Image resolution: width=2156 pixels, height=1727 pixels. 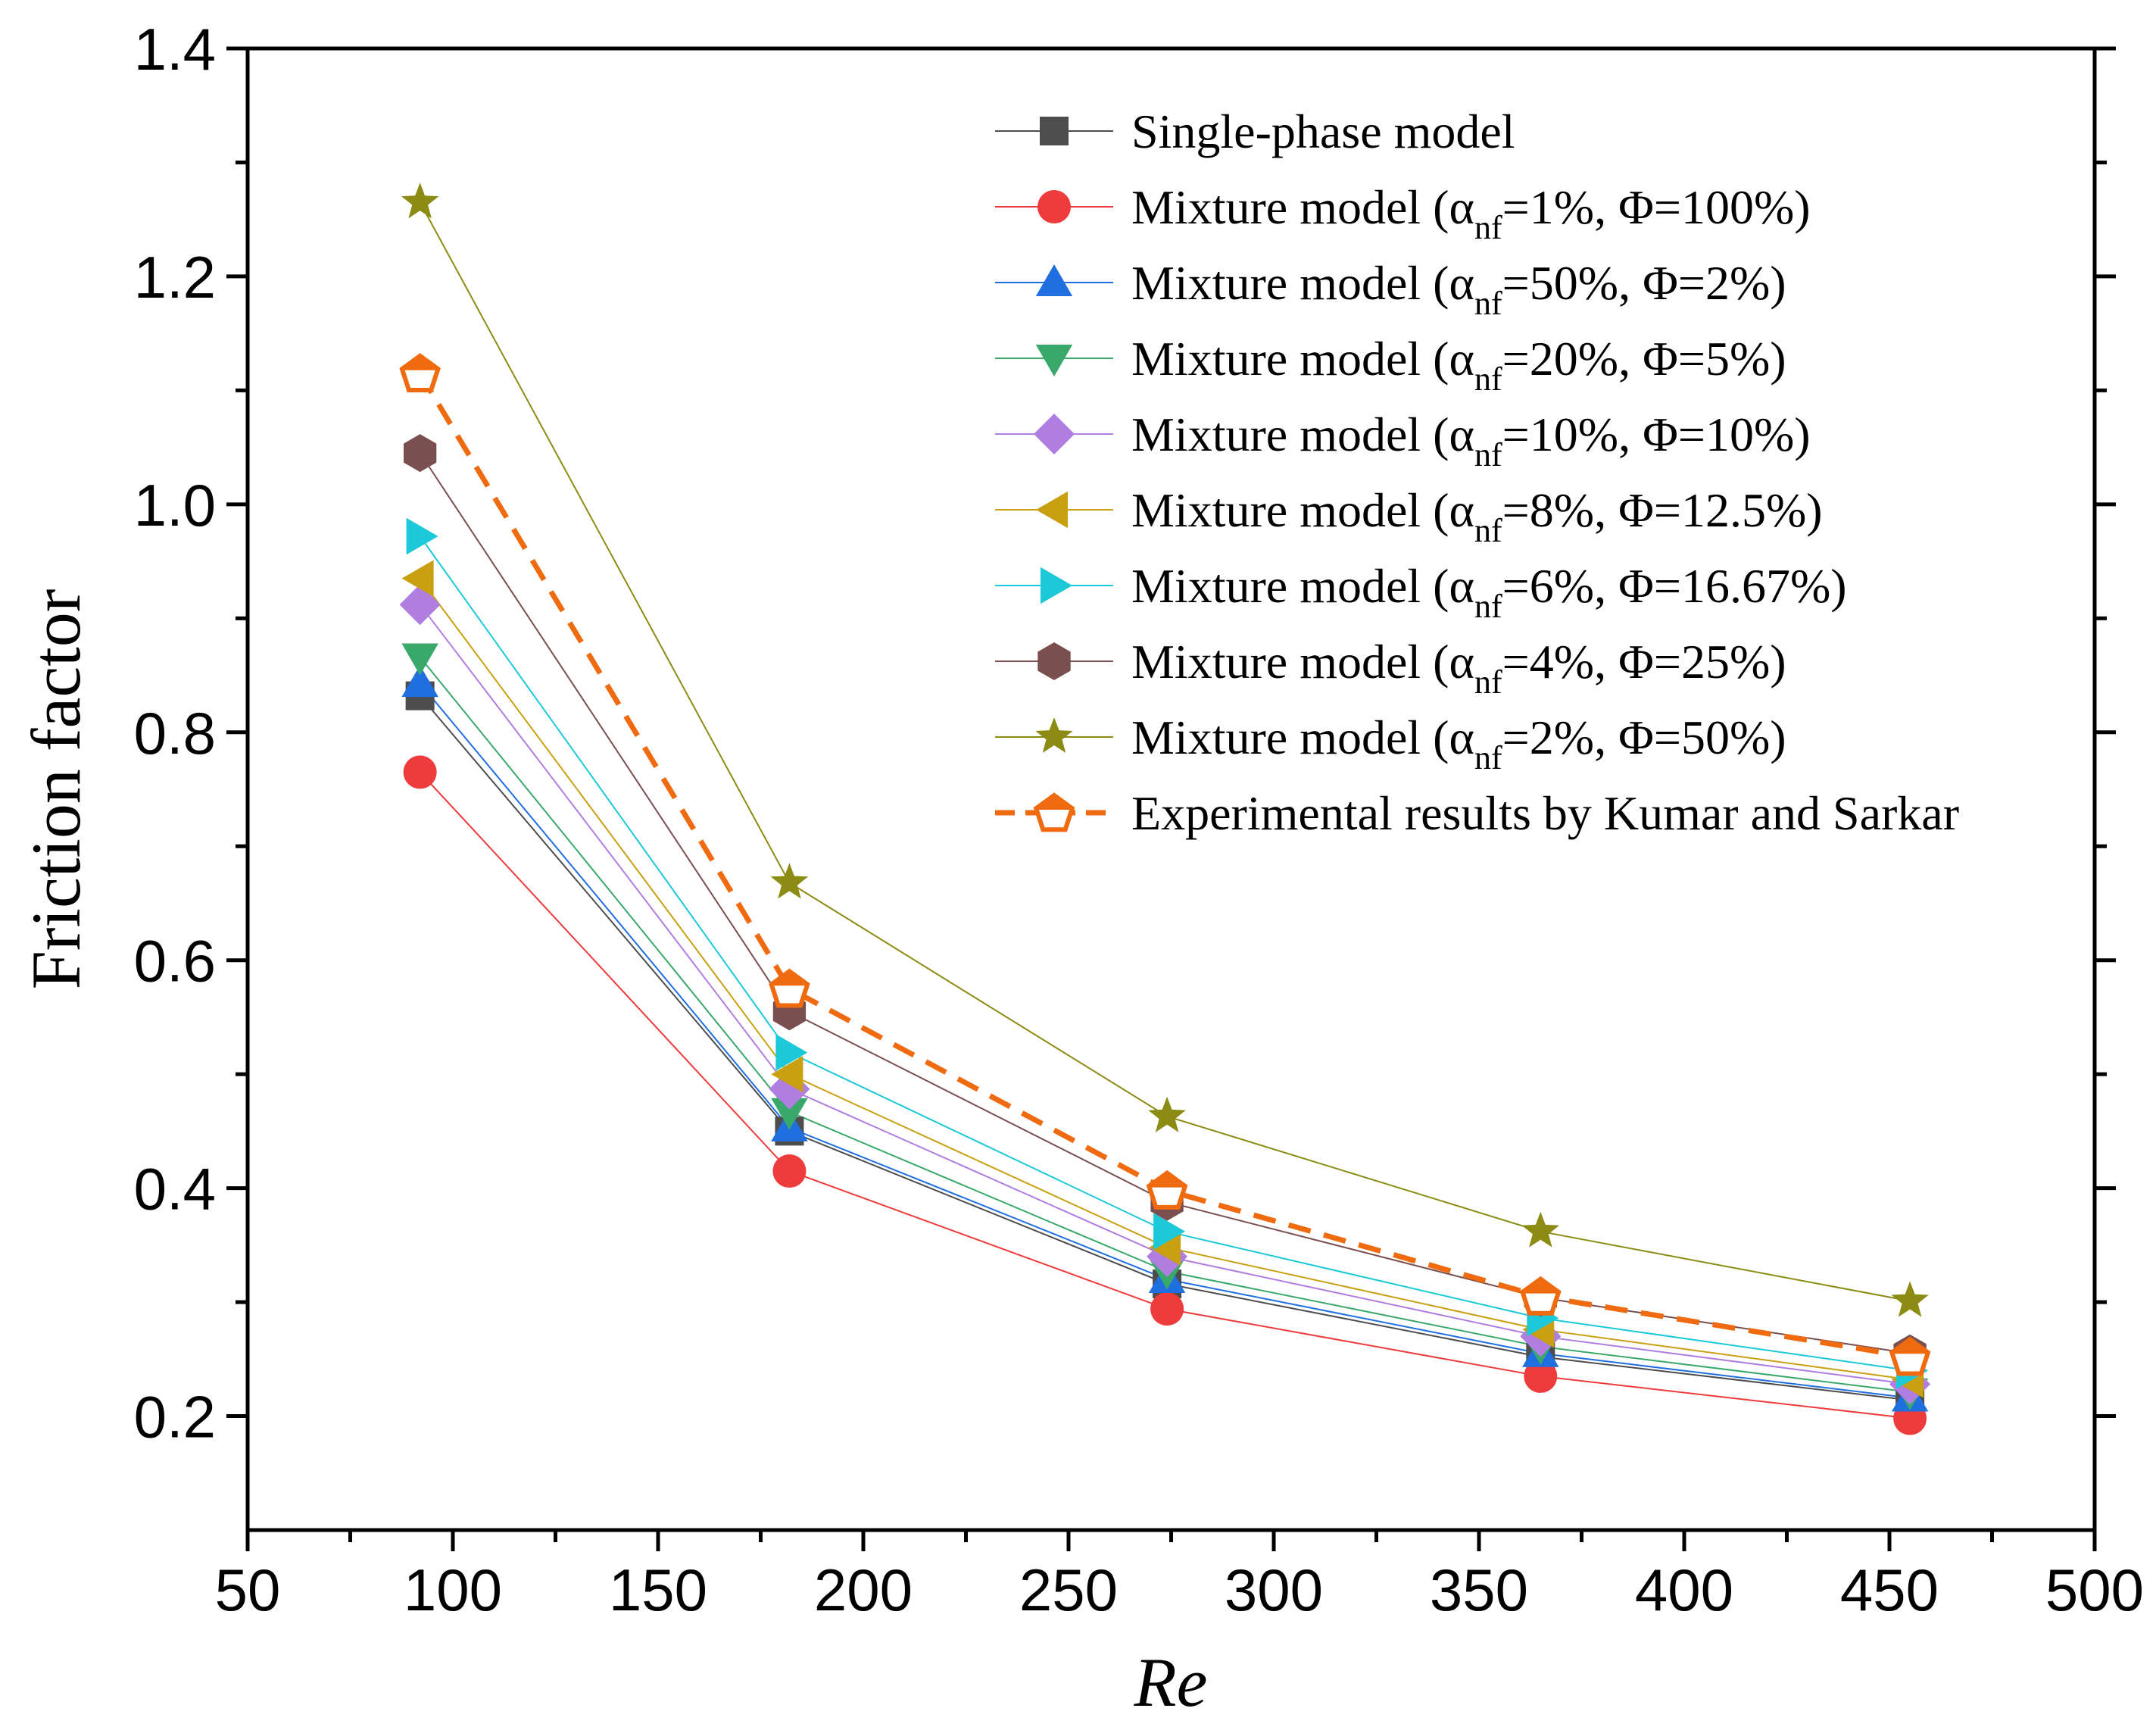 What do you see at coordinates (1889, 1590) in the screenshot?
I see `x-tick-label: 450` at bounding box center [1889, 1590].